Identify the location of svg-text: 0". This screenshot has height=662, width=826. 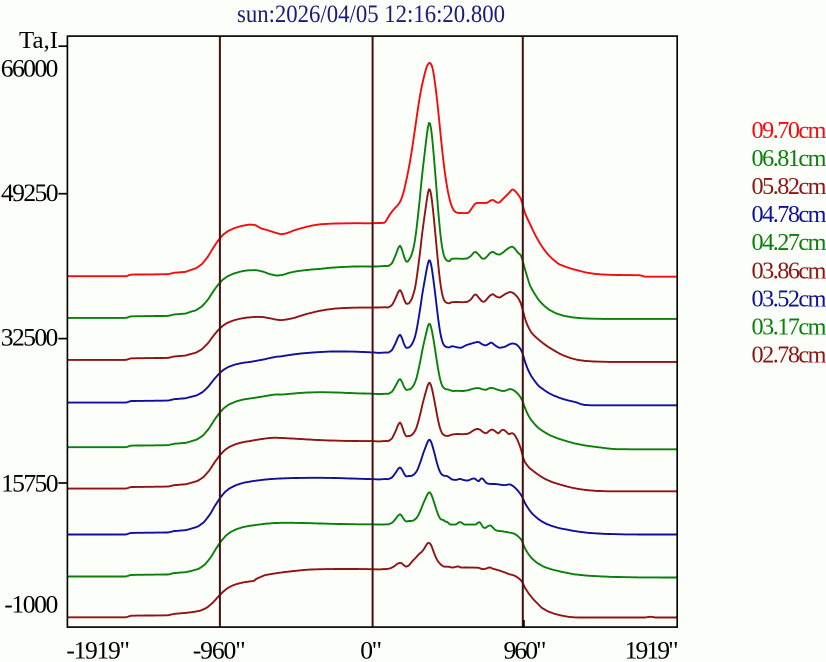
(371, 649).